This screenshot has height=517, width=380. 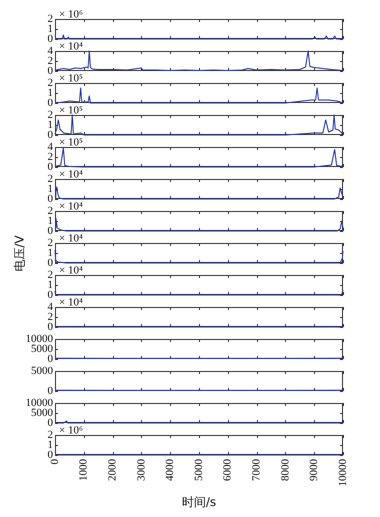 I want to click on x-axis-title: 时间/s, so click(x=199, y=502).